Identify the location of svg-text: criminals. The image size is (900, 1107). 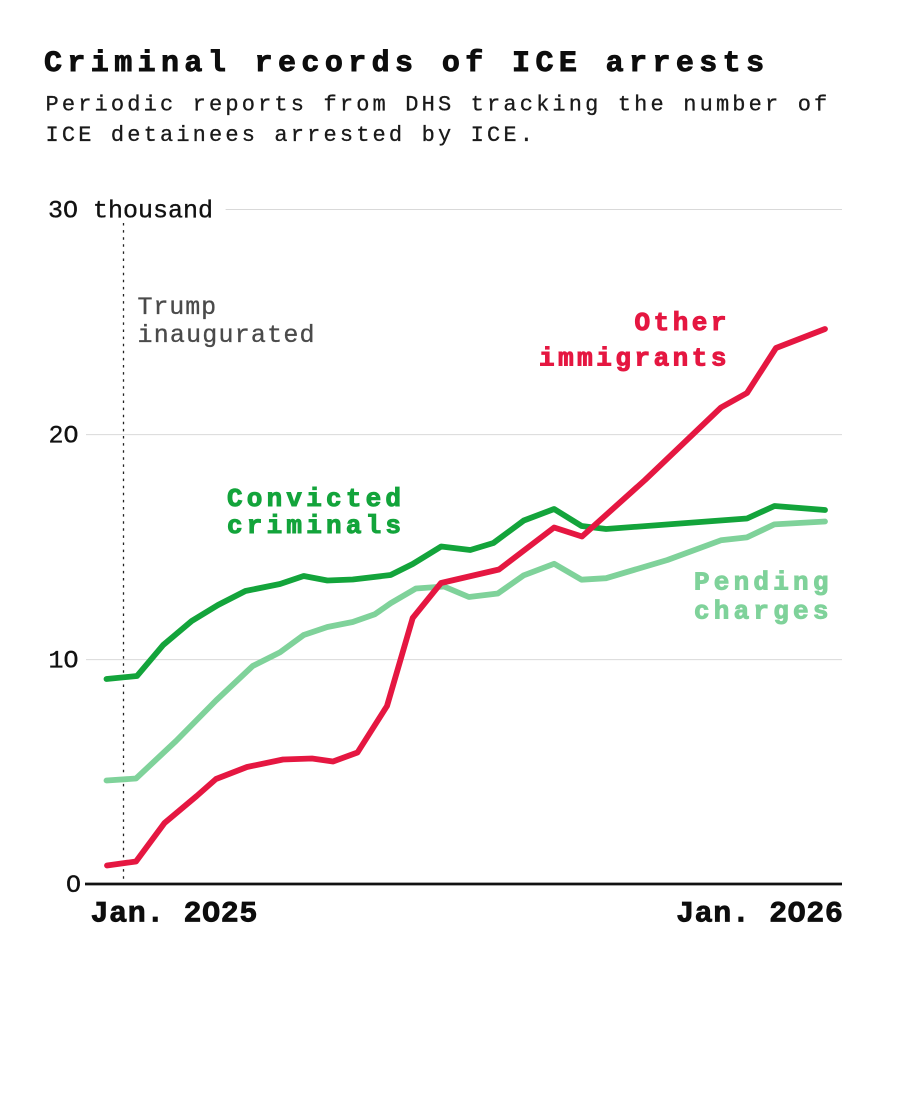
(316, 526).